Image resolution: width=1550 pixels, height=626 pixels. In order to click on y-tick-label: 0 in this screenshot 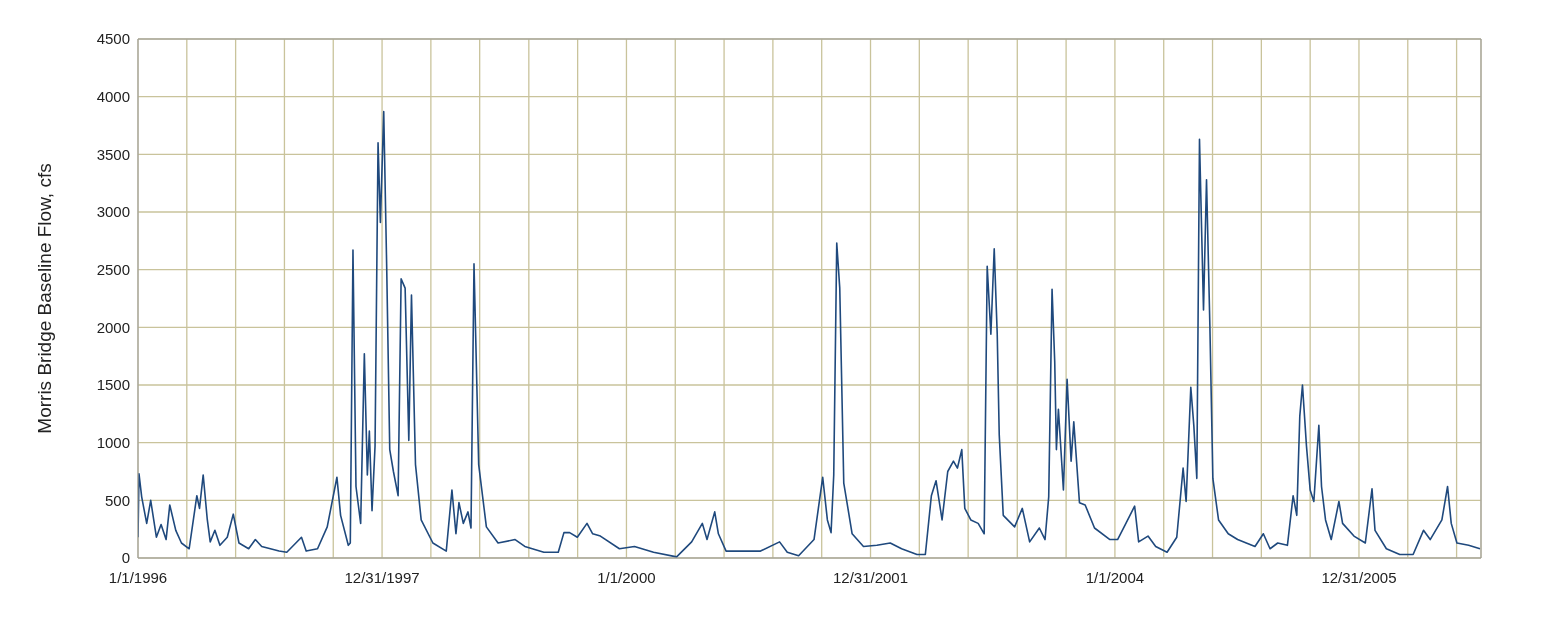, I will do `click(125, 558)`.